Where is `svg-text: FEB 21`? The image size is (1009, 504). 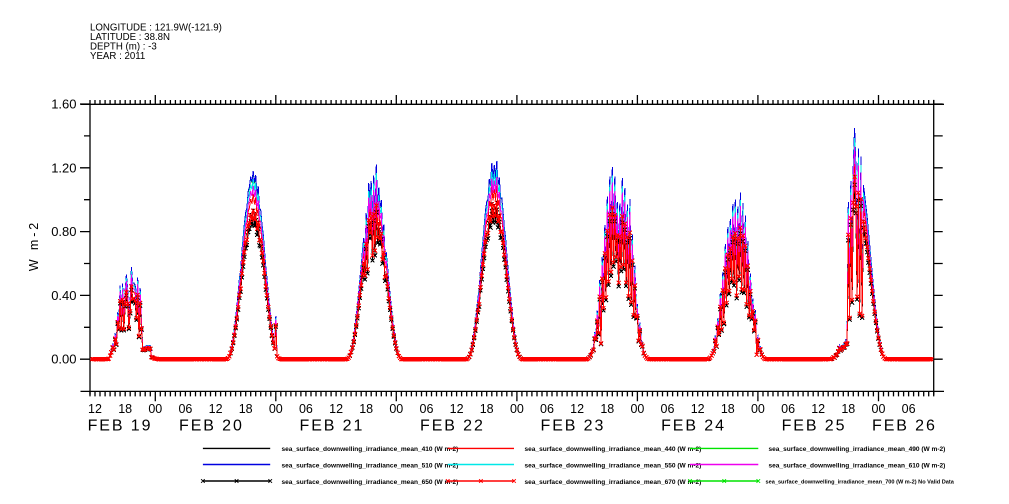
svg-text: FEB 21 is located at coordinates (332, 425).